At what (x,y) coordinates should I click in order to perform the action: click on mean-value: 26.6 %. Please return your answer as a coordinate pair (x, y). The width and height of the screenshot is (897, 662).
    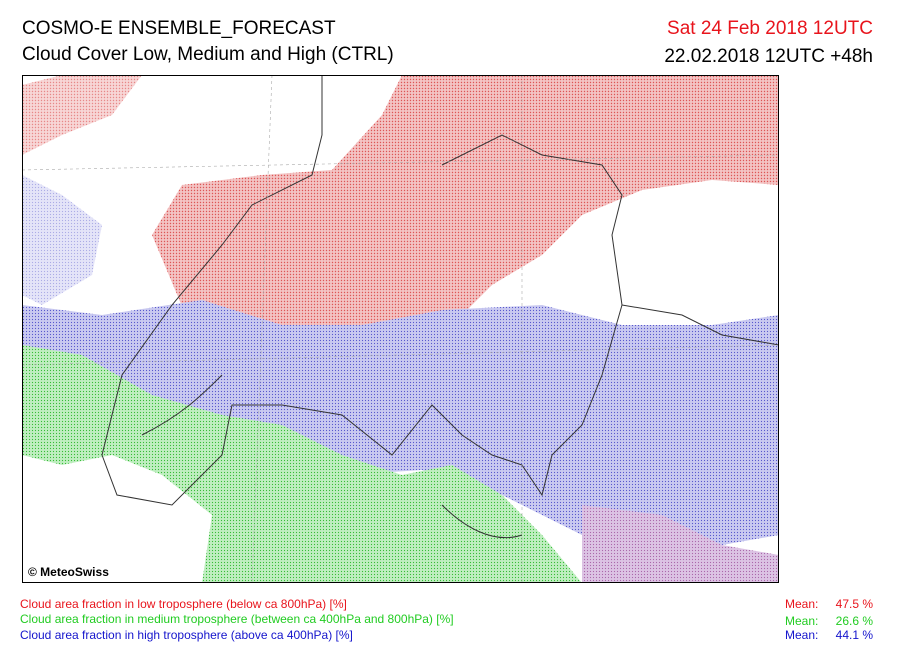
    Looking at the image, I should click on (854, 621).